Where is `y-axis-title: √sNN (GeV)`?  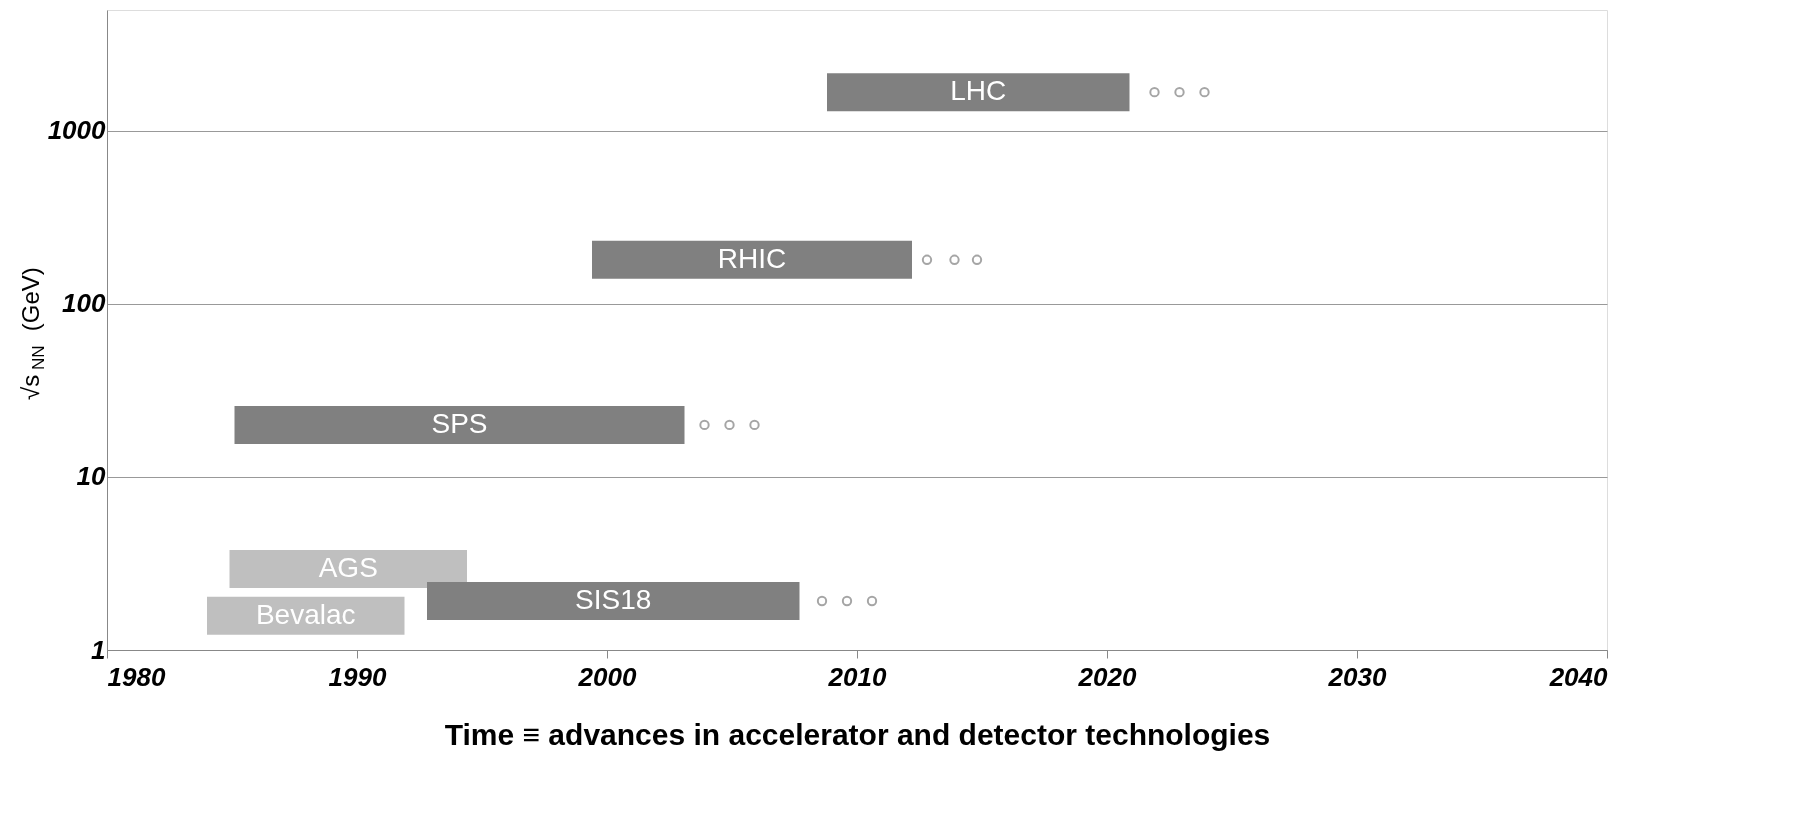 y-axis-title: √sNN (GeV) is located at coordinates (32, 333).